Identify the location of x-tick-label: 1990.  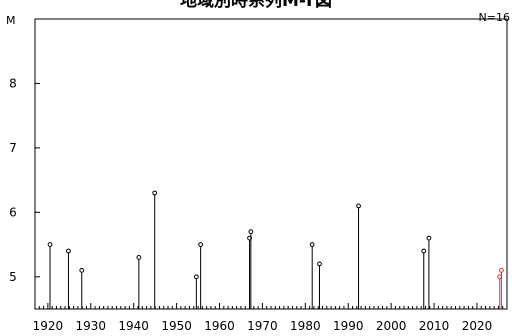
(348, 326).